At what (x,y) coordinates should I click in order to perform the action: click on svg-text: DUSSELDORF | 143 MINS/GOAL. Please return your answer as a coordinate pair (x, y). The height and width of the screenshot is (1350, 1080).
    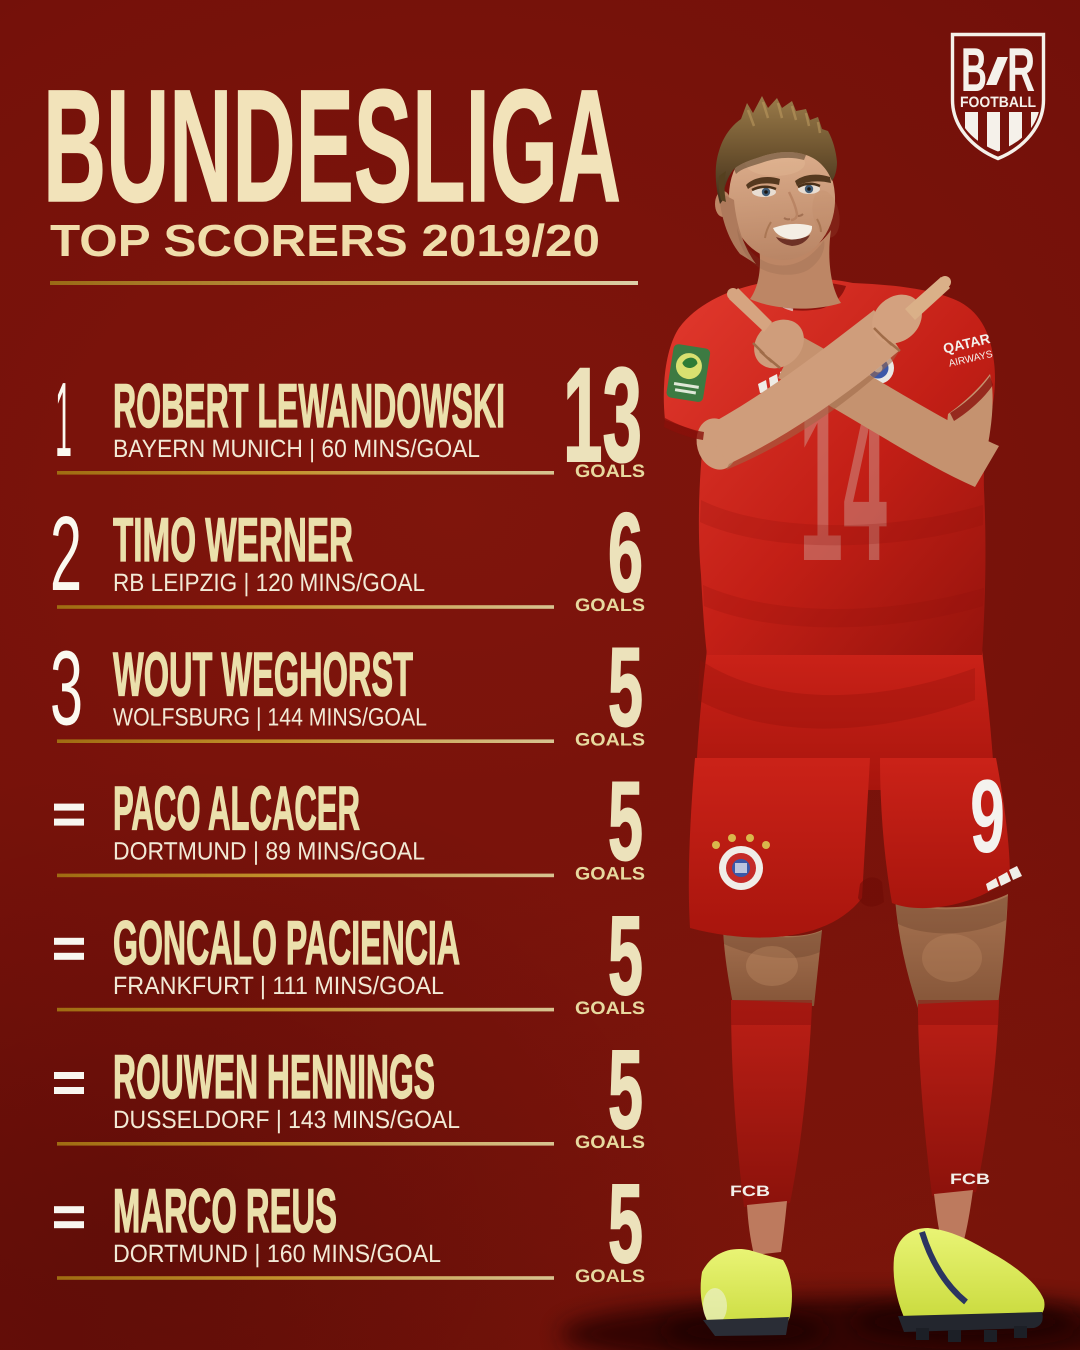
    Looking at the image, I should click on (286, 1120).